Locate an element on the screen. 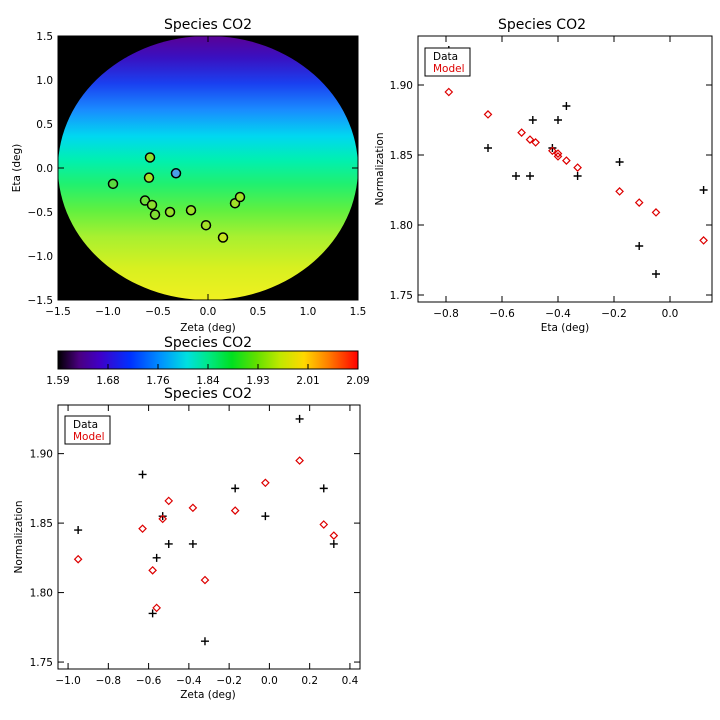 The height and width of the screenshot is (720, 720). map-x-tick-label: 0.5 is located at coordinates (258, 312).